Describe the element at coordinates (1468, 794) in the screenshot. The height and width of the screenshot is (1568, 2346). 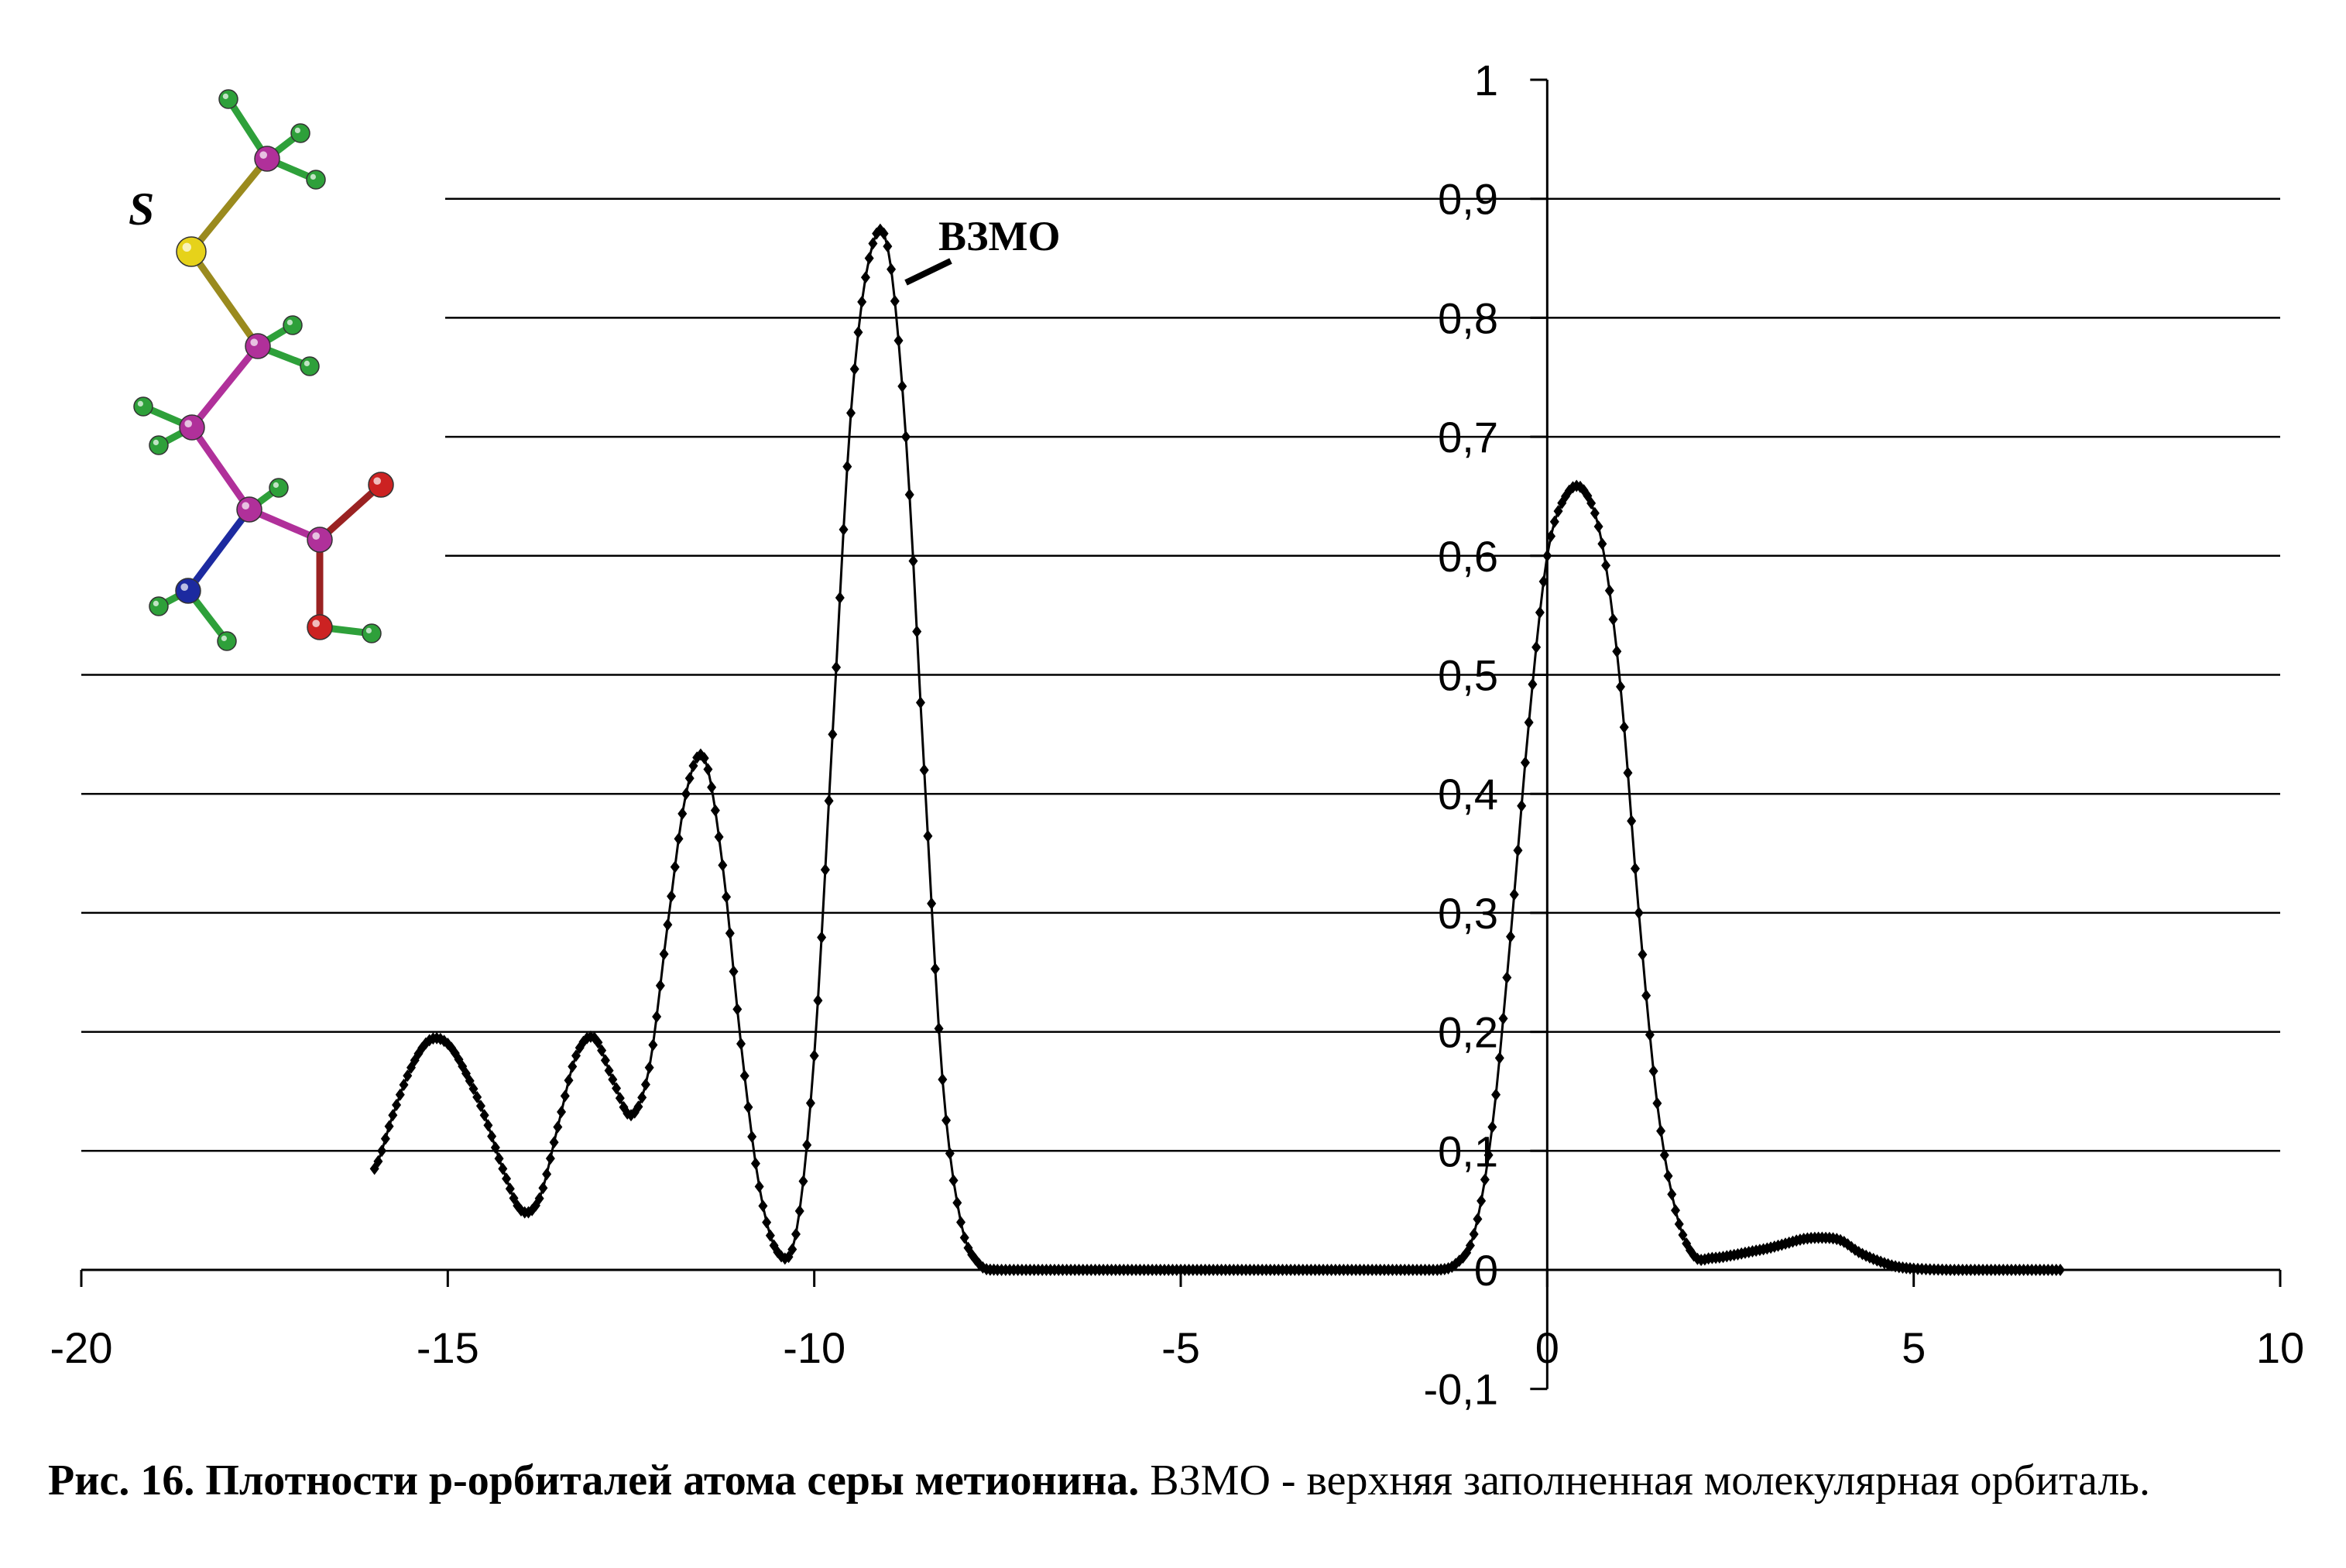
I see `y-tick-label: 0,4` at that location.